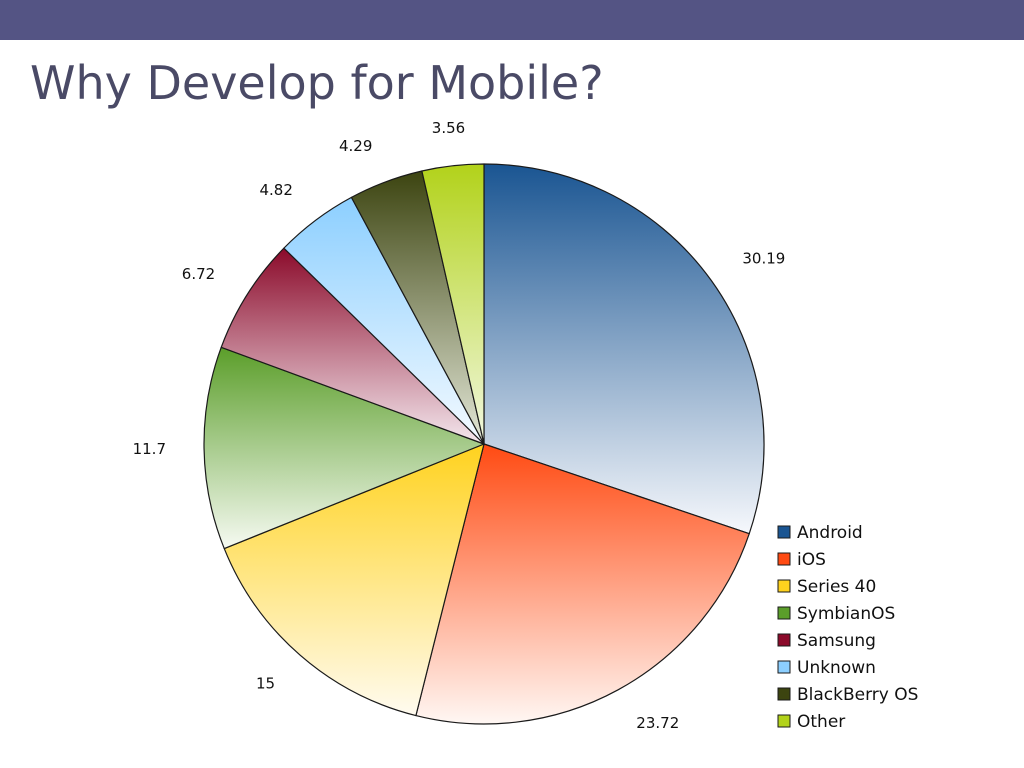  Describe the element at coordinates (453, 304) in the screenshot. I see `pie-slice-other` at that location.